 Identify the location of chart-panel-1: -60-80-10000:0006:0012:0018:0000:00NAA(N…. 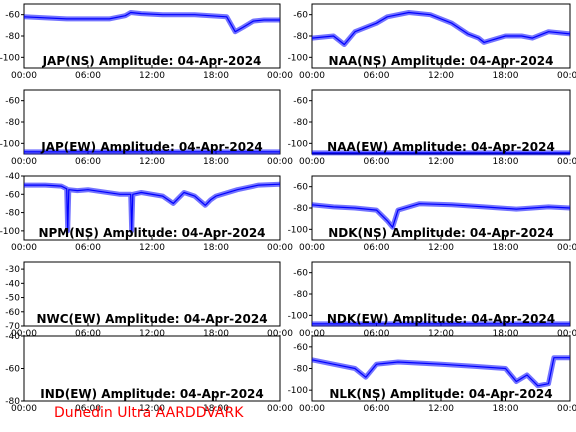
(432, 42).